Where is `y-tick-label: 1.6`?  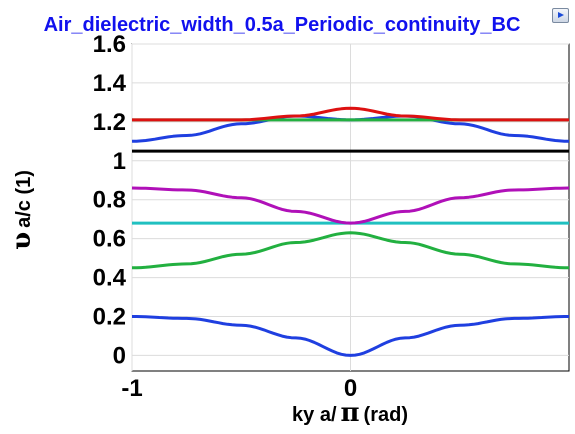
y-tick-label: 1.6 is located at coordinates (109, 44).